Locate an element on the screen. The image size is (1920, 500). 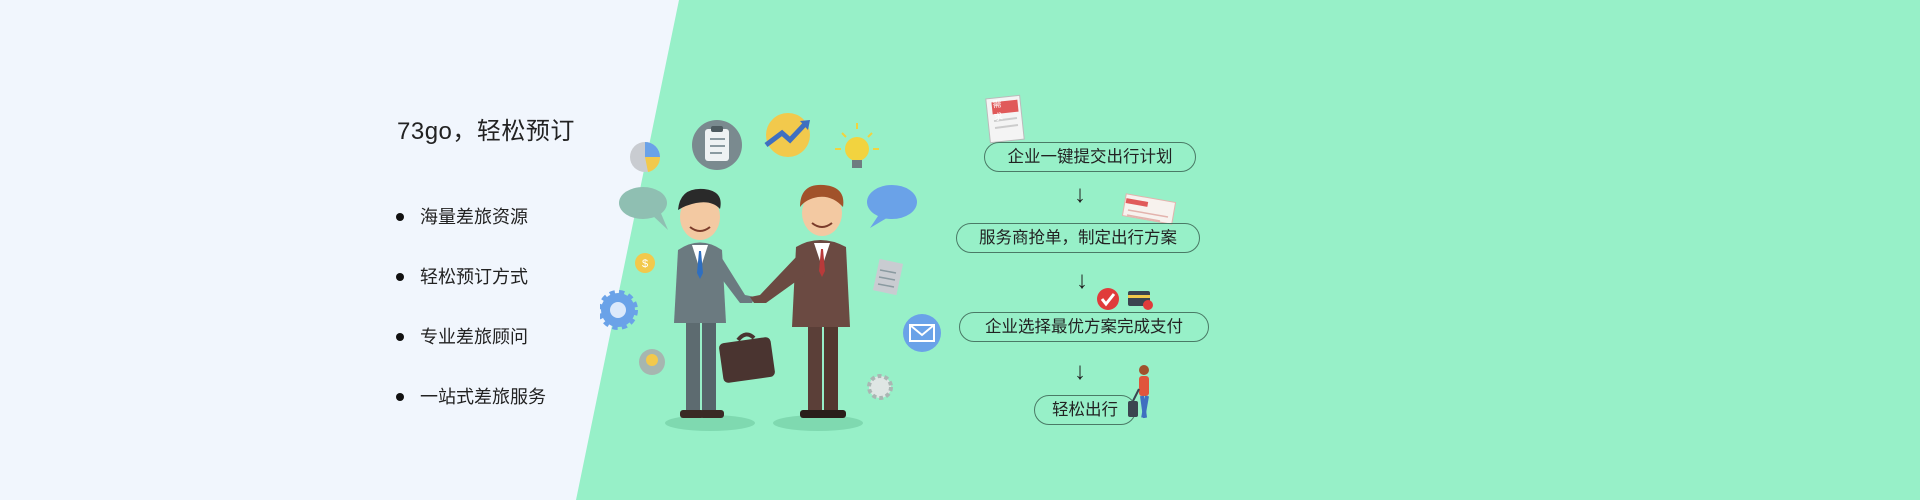
payment-icons is located at coordinates (1125, 299).